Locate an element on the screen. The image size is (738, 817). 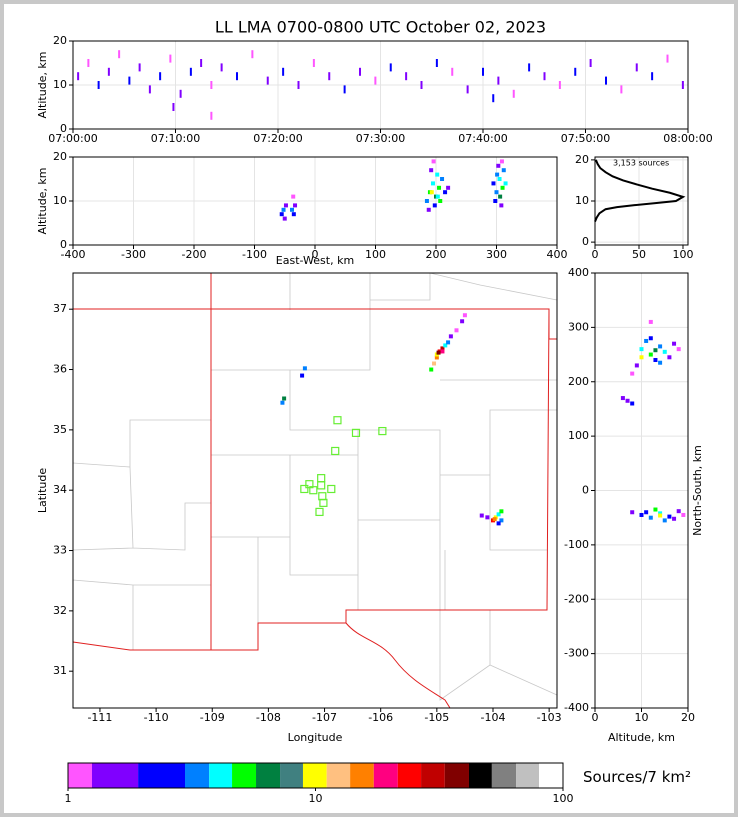
x-tick-label: 20 is located at coordinates (688, 717).